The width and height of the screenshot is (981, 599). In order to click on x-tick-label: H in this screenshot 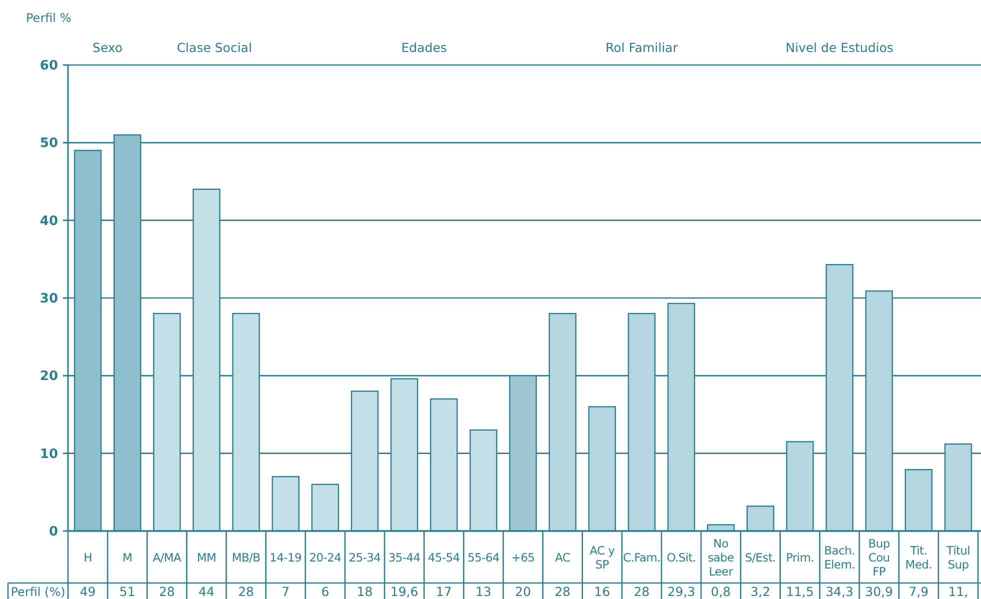, I will do `click(88, 557)`.